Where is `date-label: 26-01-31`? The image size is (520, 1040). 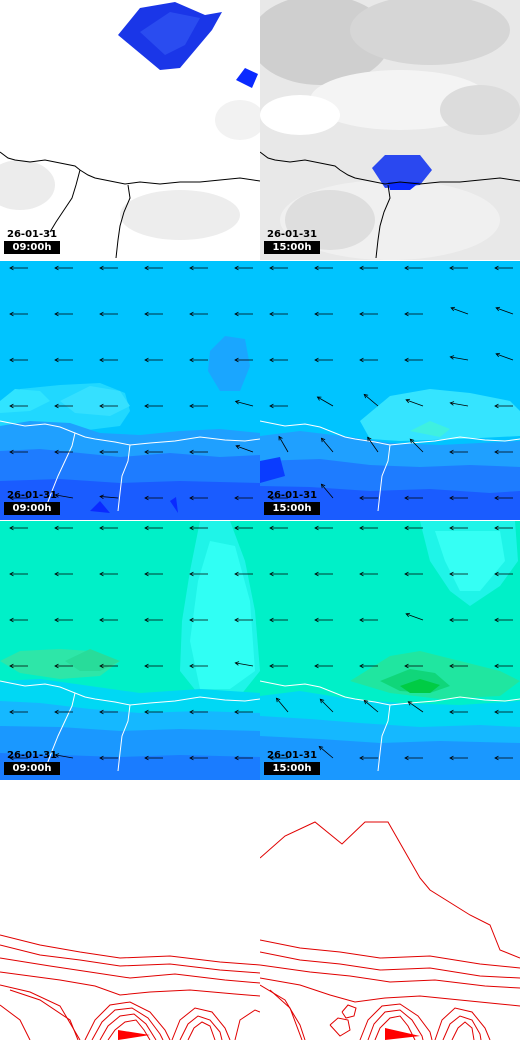
date-label: 26-01-31 is located at coordinates (292, 234).